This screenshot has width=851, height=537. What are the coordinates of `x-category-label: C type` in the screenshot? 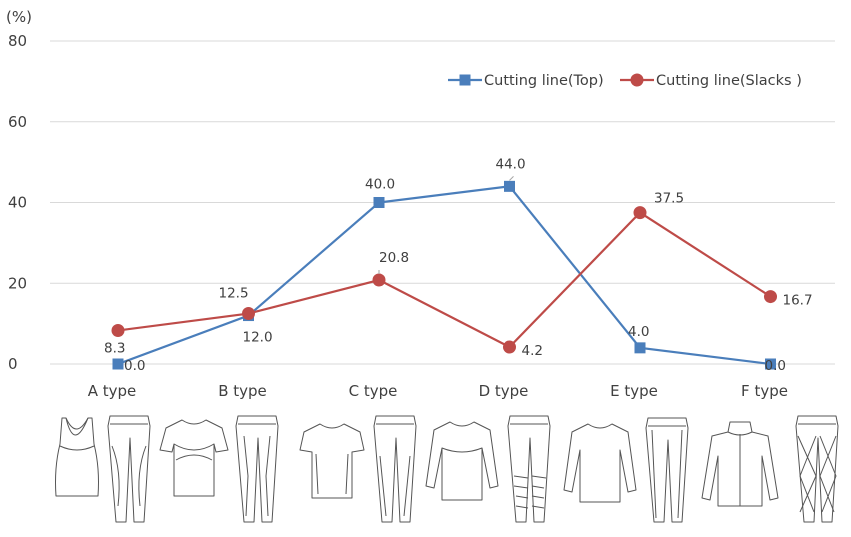 It's located at (373, 391).